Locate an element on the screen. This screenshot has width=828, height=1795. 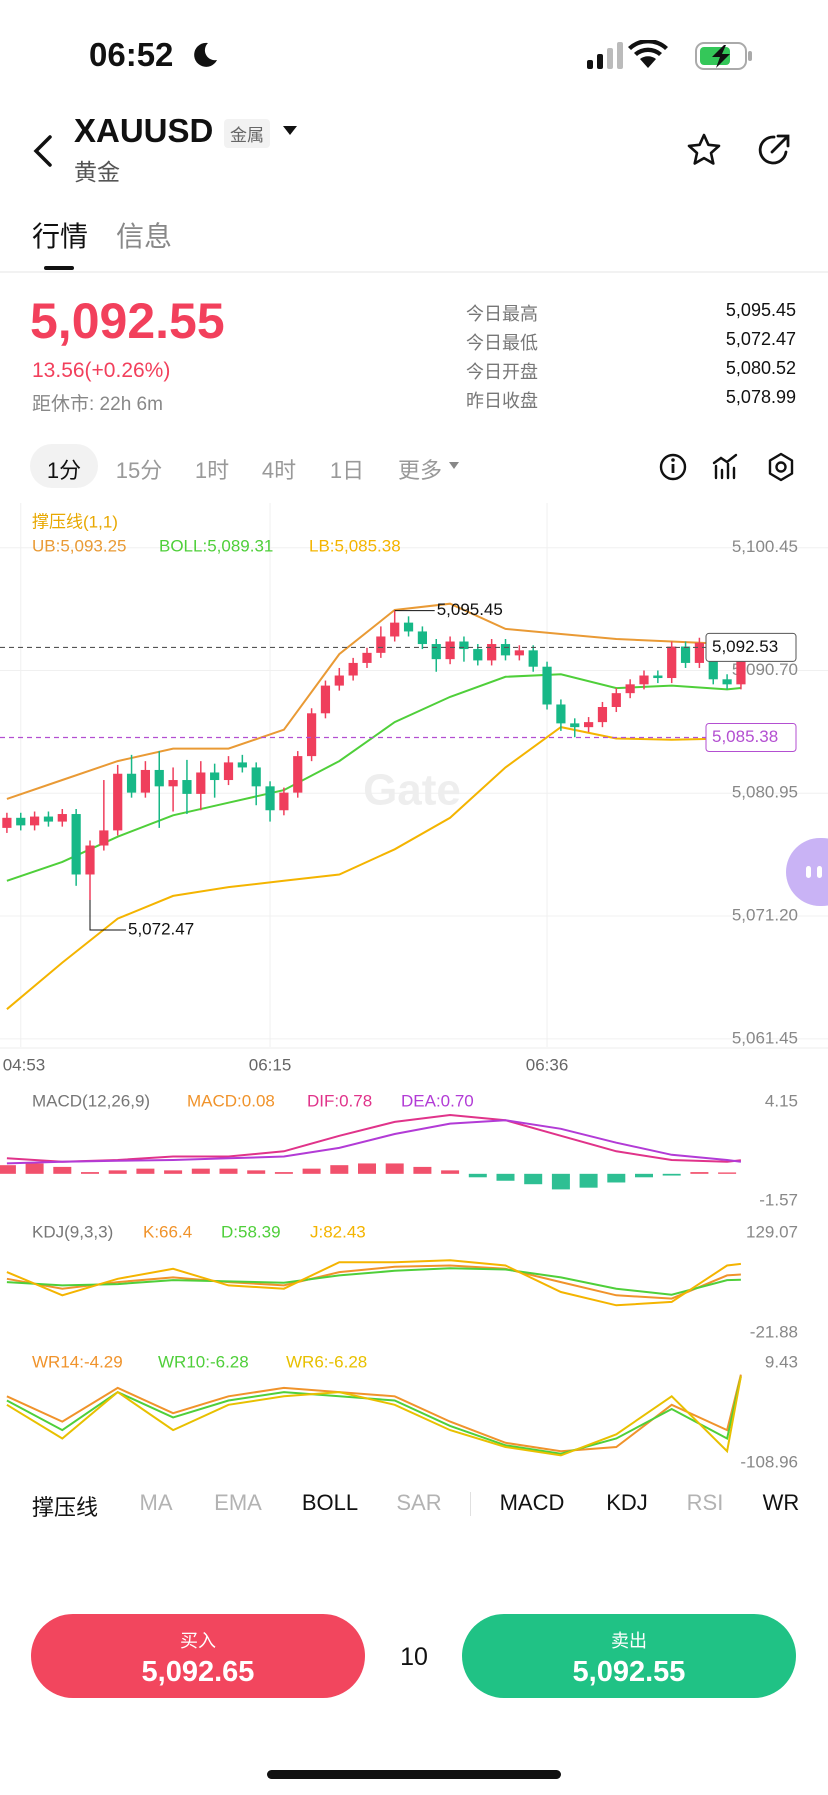
favorite-button is located at coordinates (704, 150).